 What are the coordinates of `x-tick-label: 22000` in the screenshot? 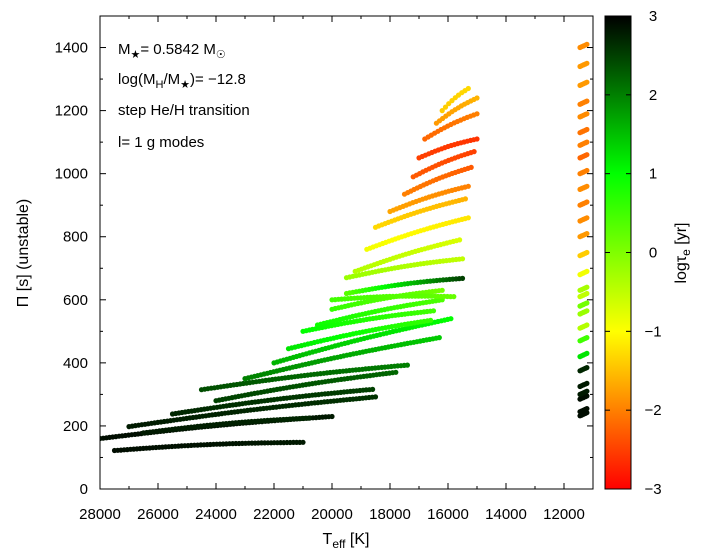 It's located at (274, 514).